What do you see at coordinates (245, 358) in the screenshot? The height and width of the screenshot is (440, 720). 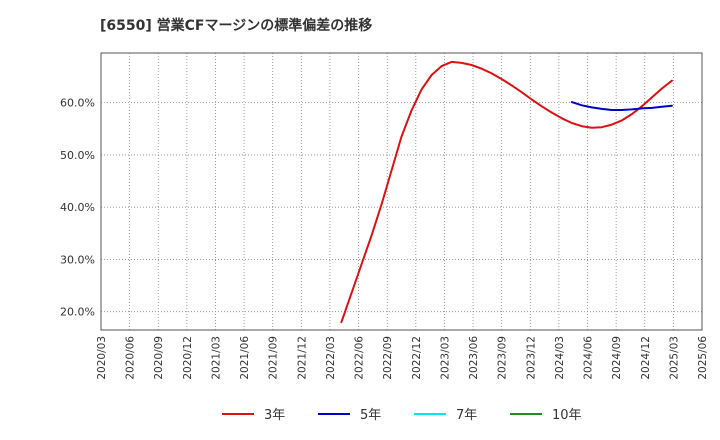 I see `x-tick-label: 2021/06` at bounding box center [245, 358].